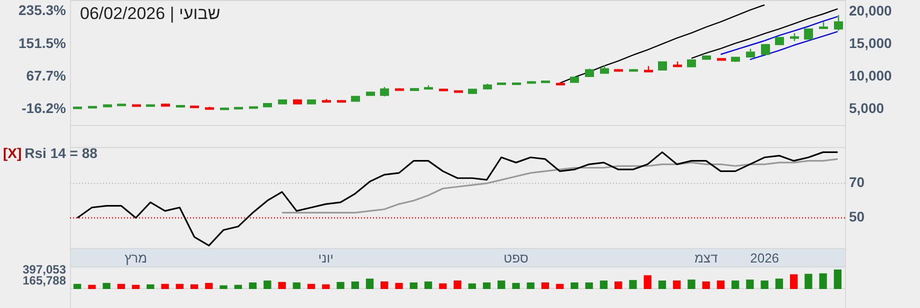 Image resolution: width=920 pixels, height=308 pixels. I want to click on annotation: Rsi 14 = 88, so click(61, 152).